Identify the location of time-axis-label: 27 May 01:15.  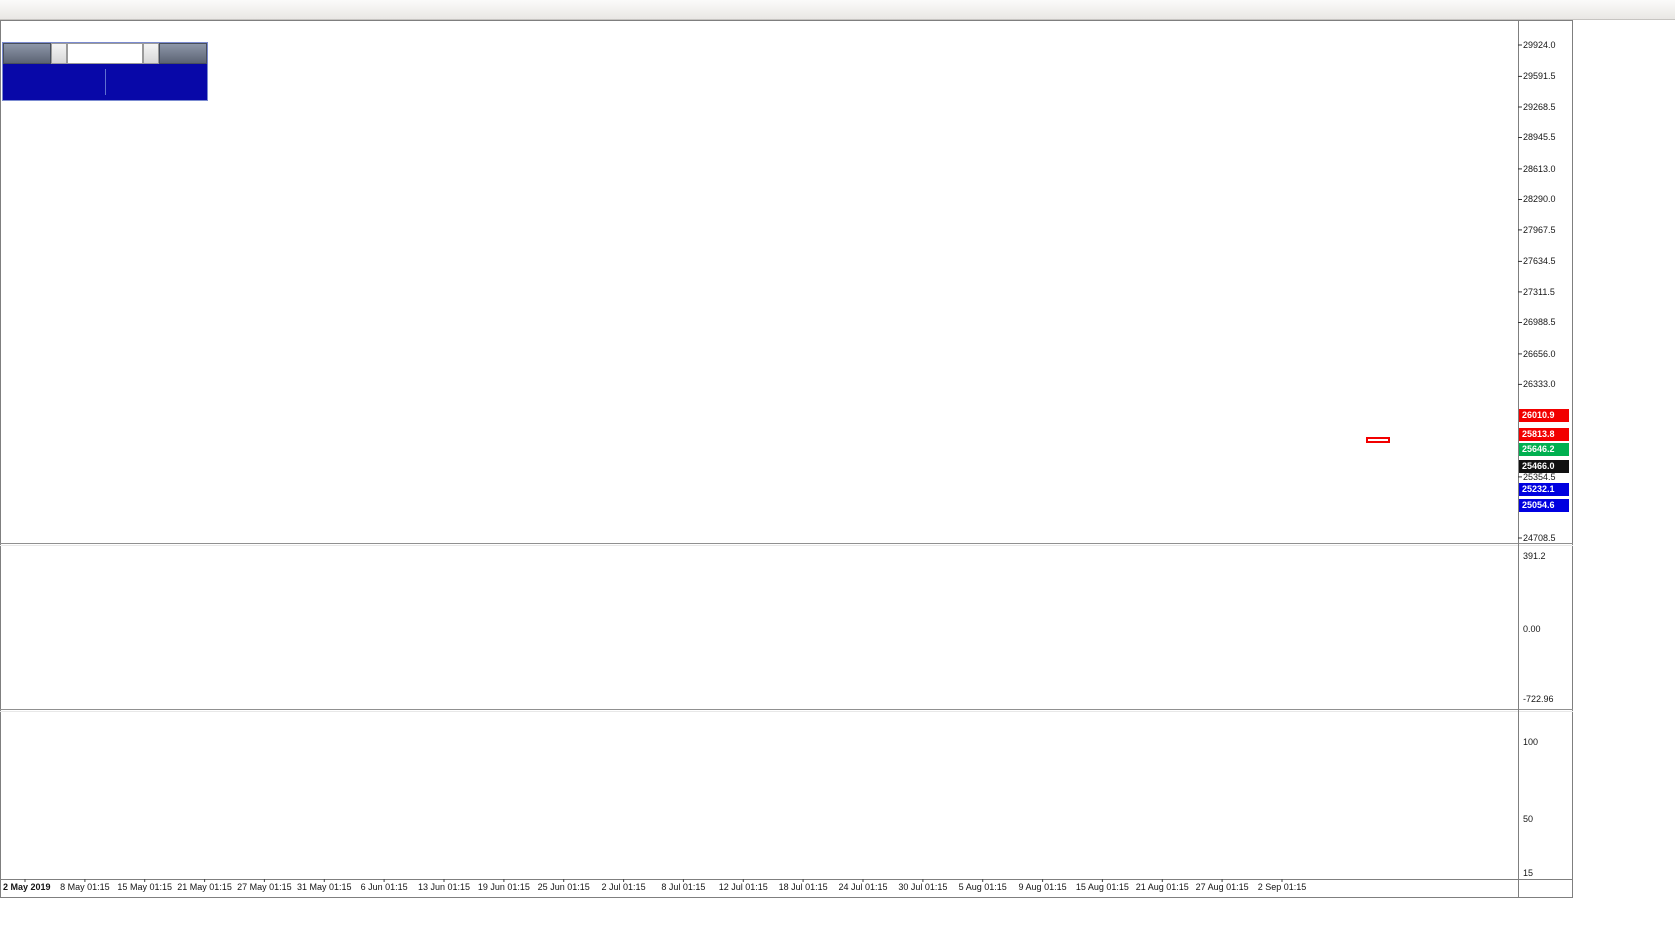
(264, 887).